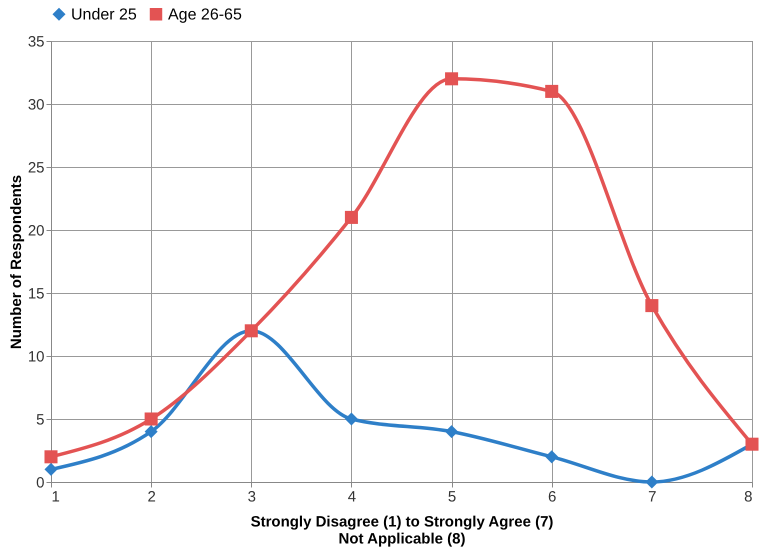 The width and height of the screenshot is (767, 552). What do you see at coordinates (36, 294) in the screenshot?
I see `y-tick-label: 15` at bounding box center [36, 294].